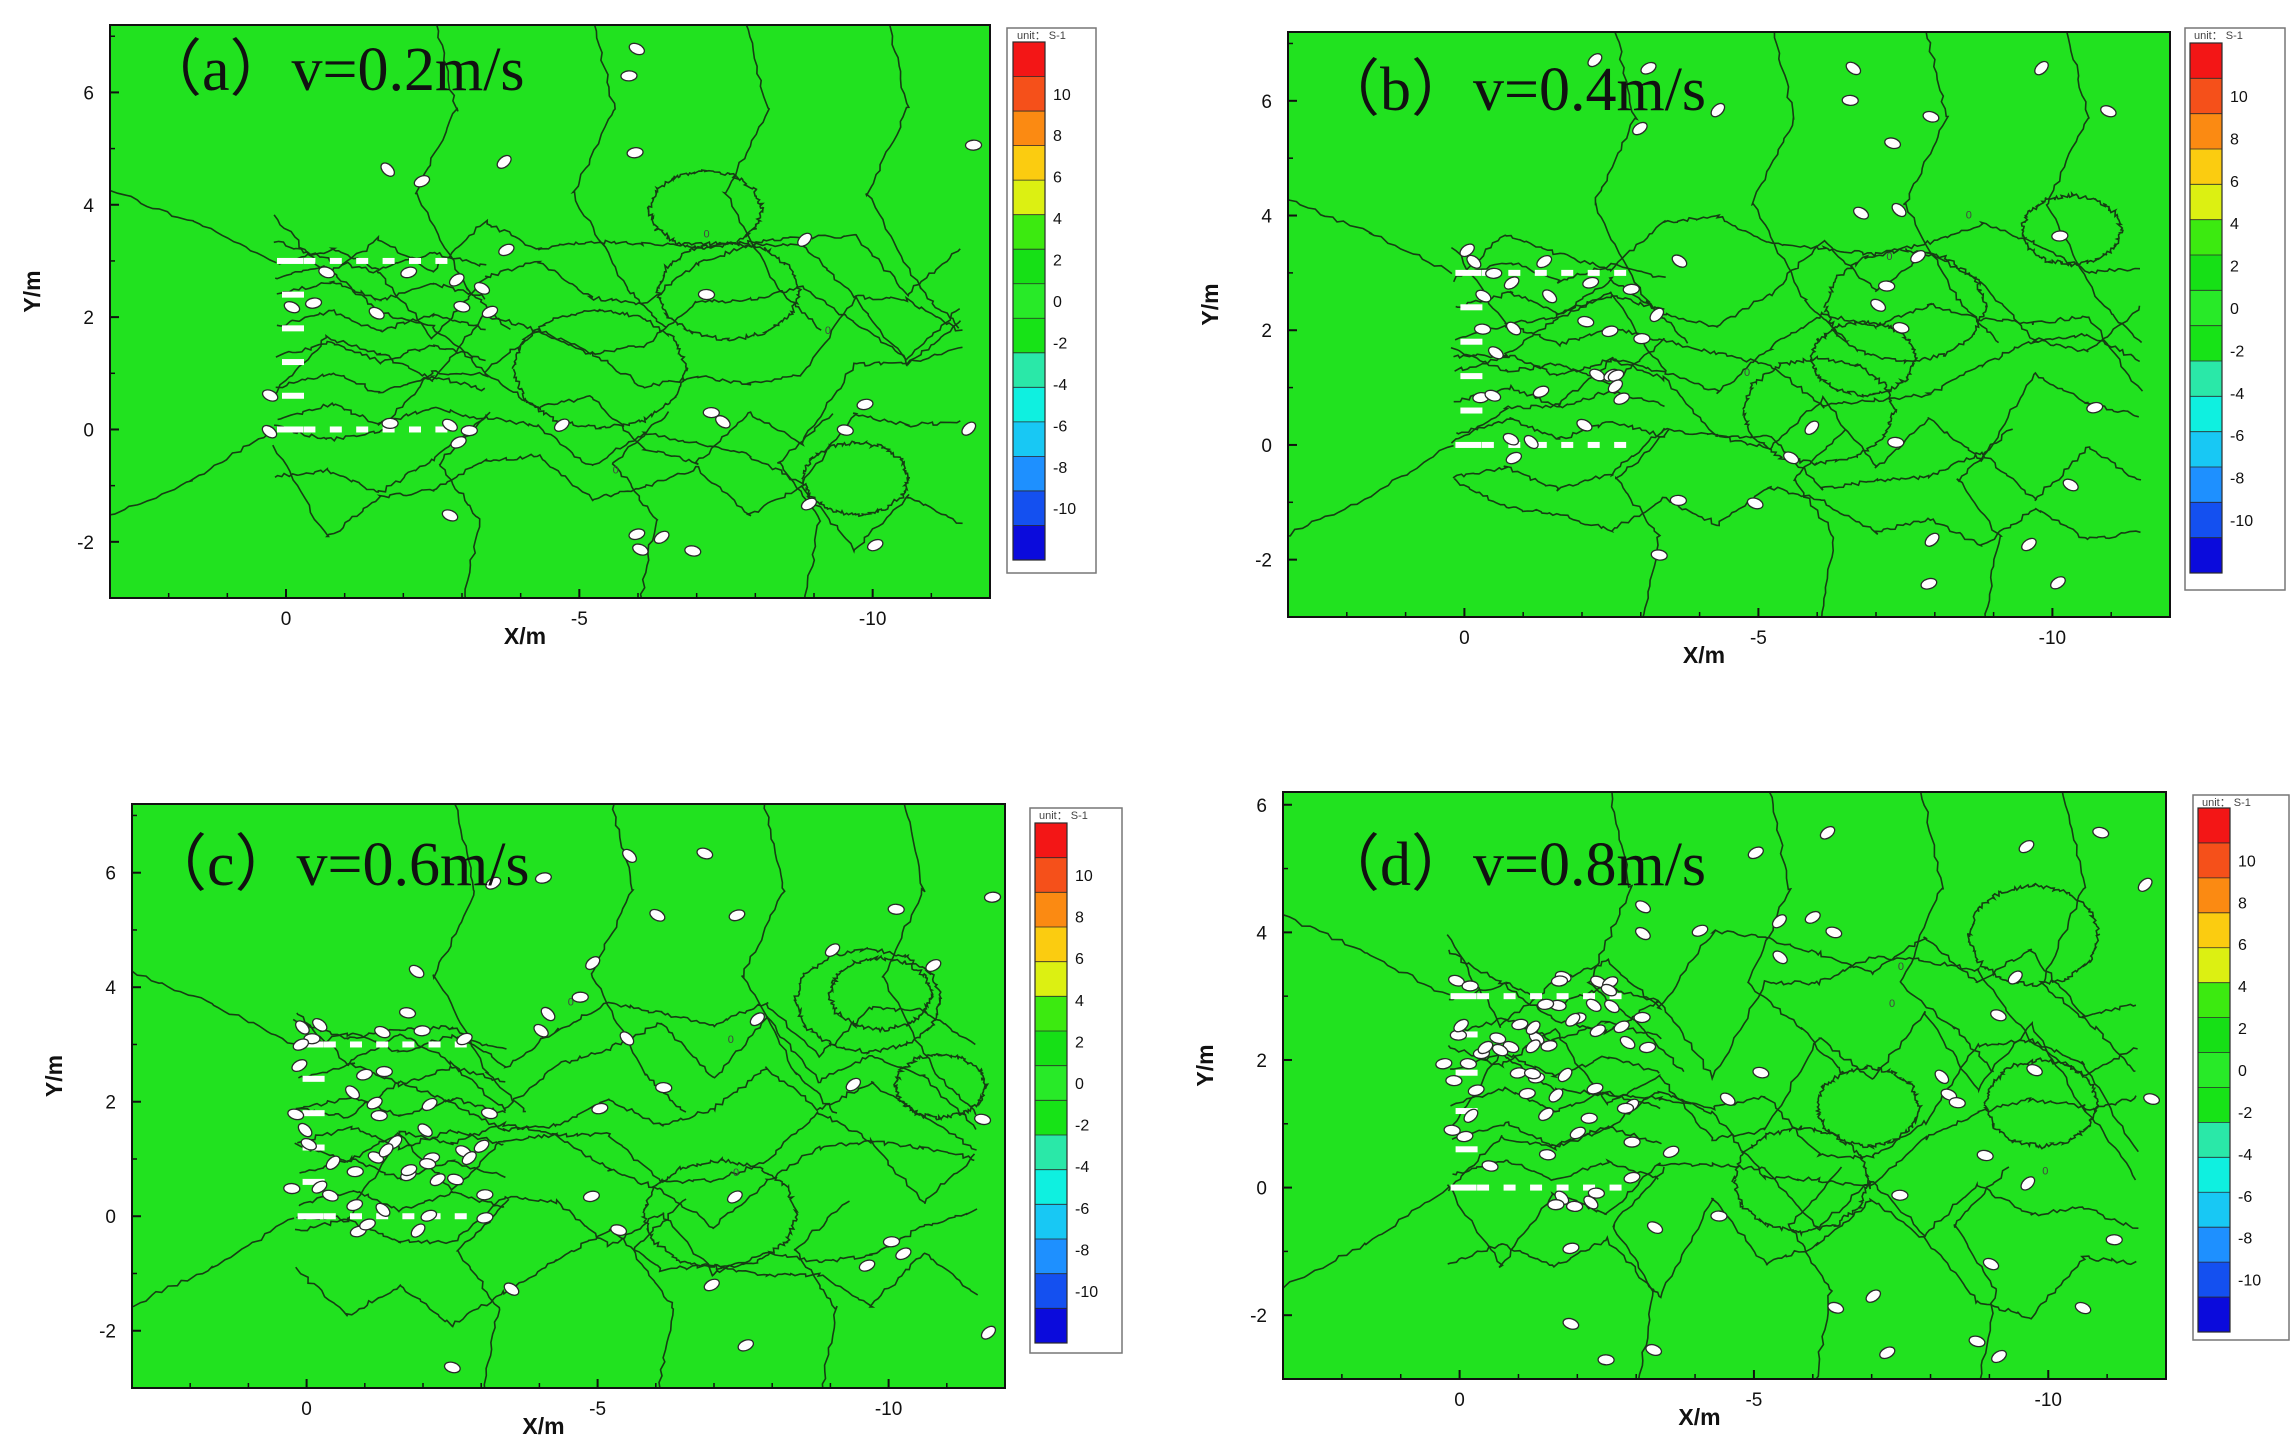 This screenshot has height=1454, width=2294. Describe the element at coordinates (2242, 1071) in the screenshot. I see `colorbar-label: 0` at that location.